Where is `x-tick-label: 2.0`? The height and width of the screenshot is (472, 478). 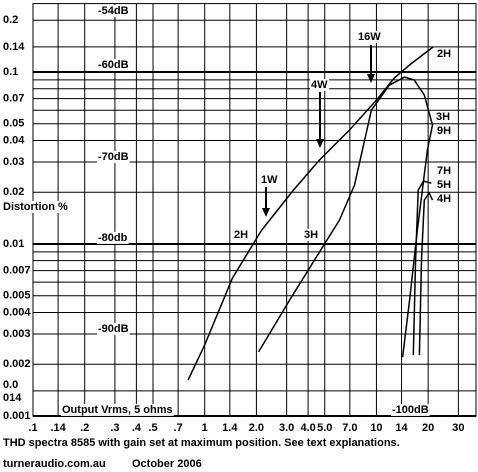 x-tick-label: 2.0 is located at coordinates (256, 428).